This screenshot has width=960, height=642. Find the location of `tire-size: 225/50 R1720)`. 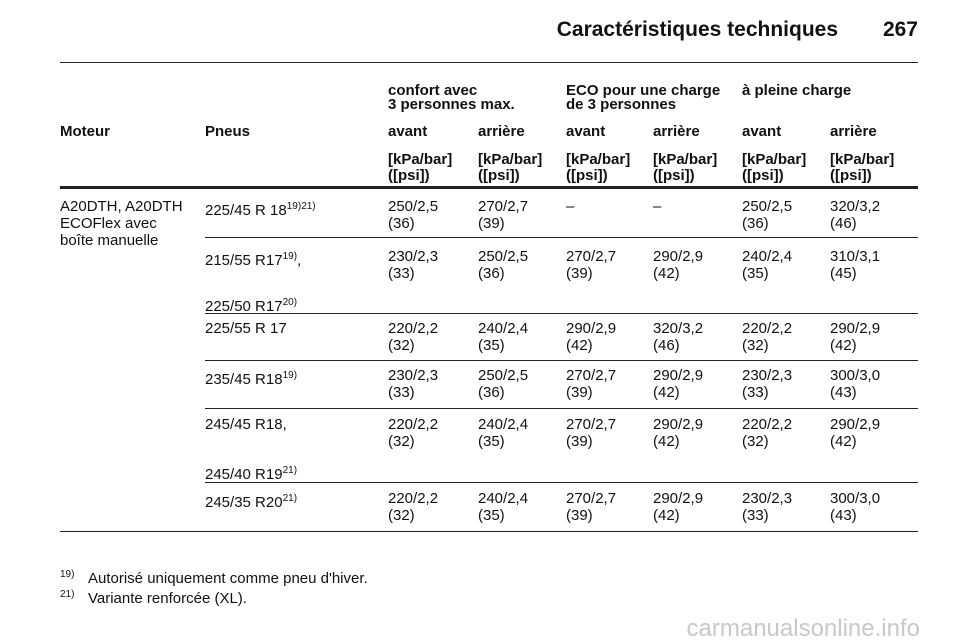

tire-size: 225/50 R1720) is located at coordinates (251, 304).